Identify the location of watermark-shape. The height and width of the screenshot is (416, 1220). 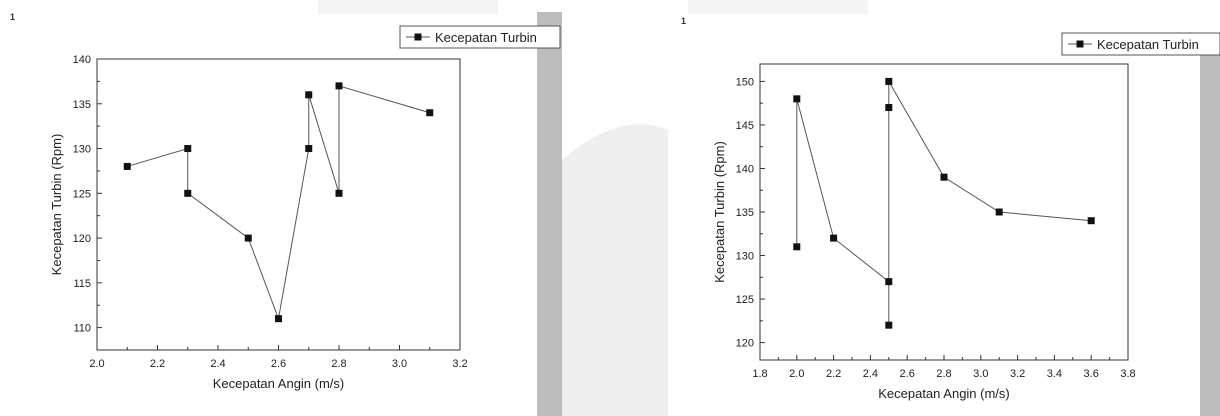
(615, 270).